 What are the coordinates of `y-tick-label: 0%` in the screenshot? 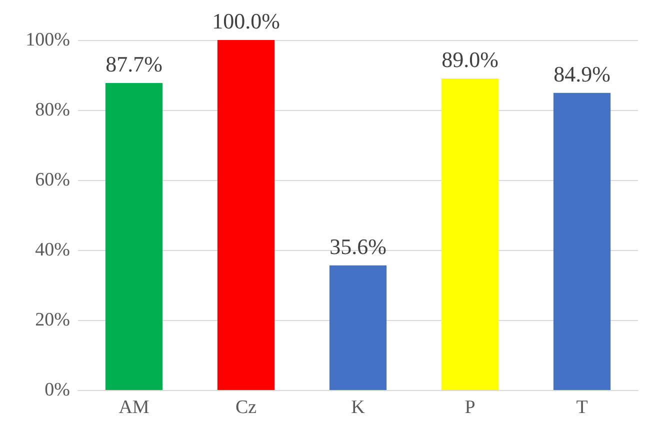 It's located at (57, 390).